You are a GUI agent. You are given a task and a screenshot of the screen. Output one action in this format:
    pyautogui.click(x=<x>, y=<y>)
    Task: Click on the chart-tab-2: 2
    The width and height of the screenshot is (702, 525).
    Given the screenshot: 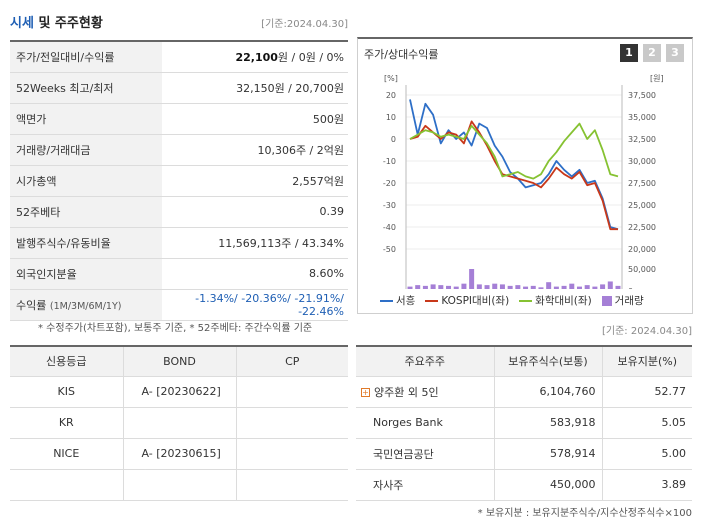 What is the action you would take?
    pyautogui.click(x=652, y=53)
    